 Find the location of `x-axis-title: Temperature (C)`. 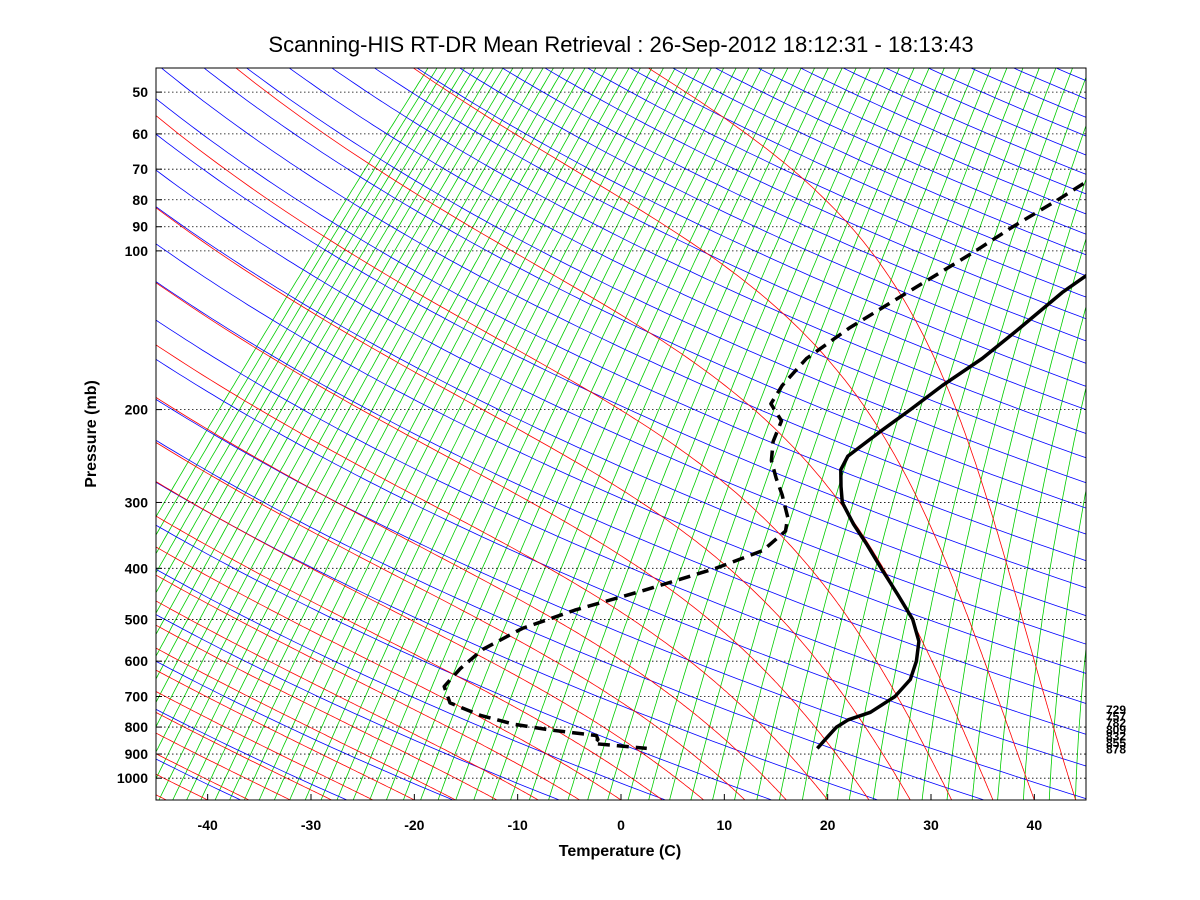

x-axis-title: Temperature (C) is located at coordinates (620, 851).